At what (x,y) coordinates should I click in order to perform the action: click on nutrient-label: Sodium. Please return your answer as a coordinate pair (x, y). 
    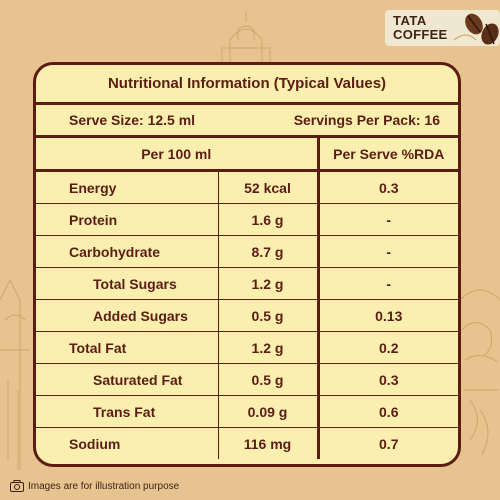
    Looking at the image, I should click on (127, 443).